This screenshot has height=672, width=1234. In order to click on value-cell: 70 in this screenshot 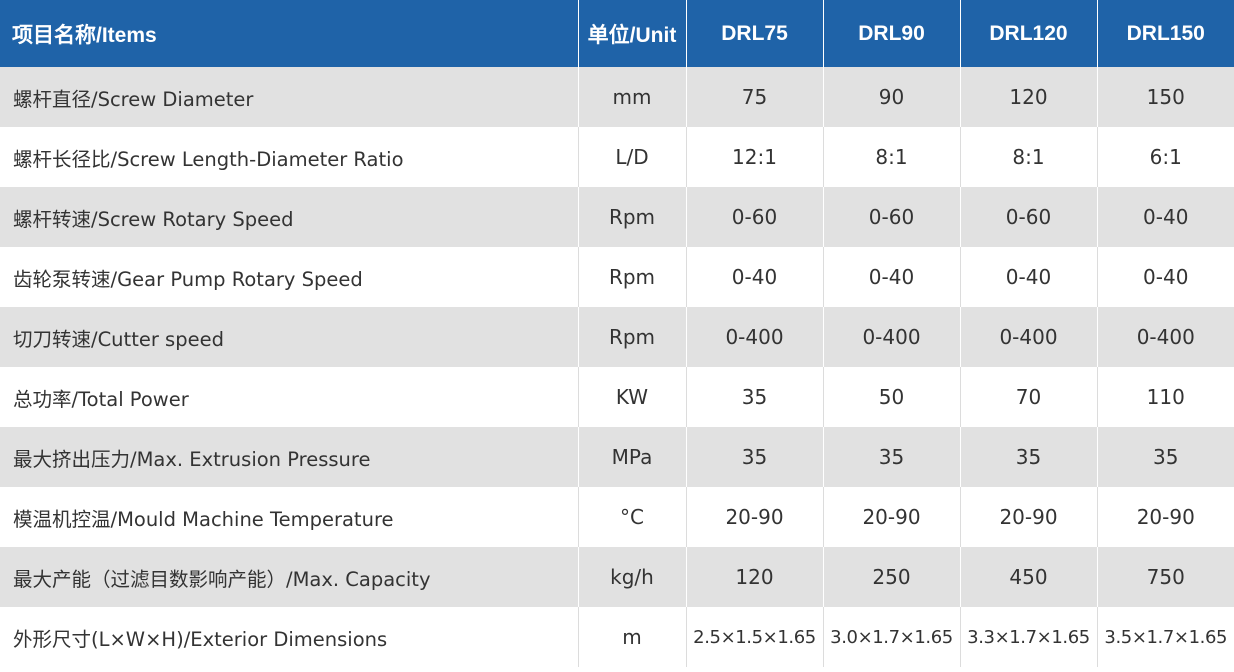, I will do `click(1029, 397)`.